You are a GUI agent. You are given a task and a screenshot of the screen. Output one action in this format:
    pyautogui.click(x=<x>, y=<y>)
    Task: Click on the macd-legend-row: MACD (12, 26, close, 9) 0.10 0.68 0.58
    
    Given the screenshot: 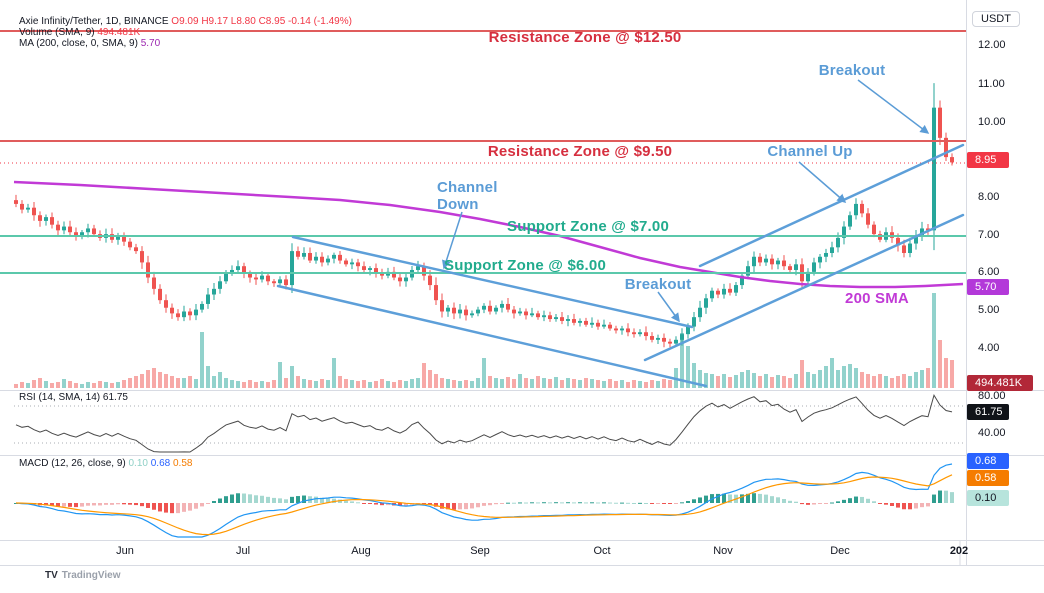 What is the action you would take?
    pyautogui.click(x=105, y=463)
    